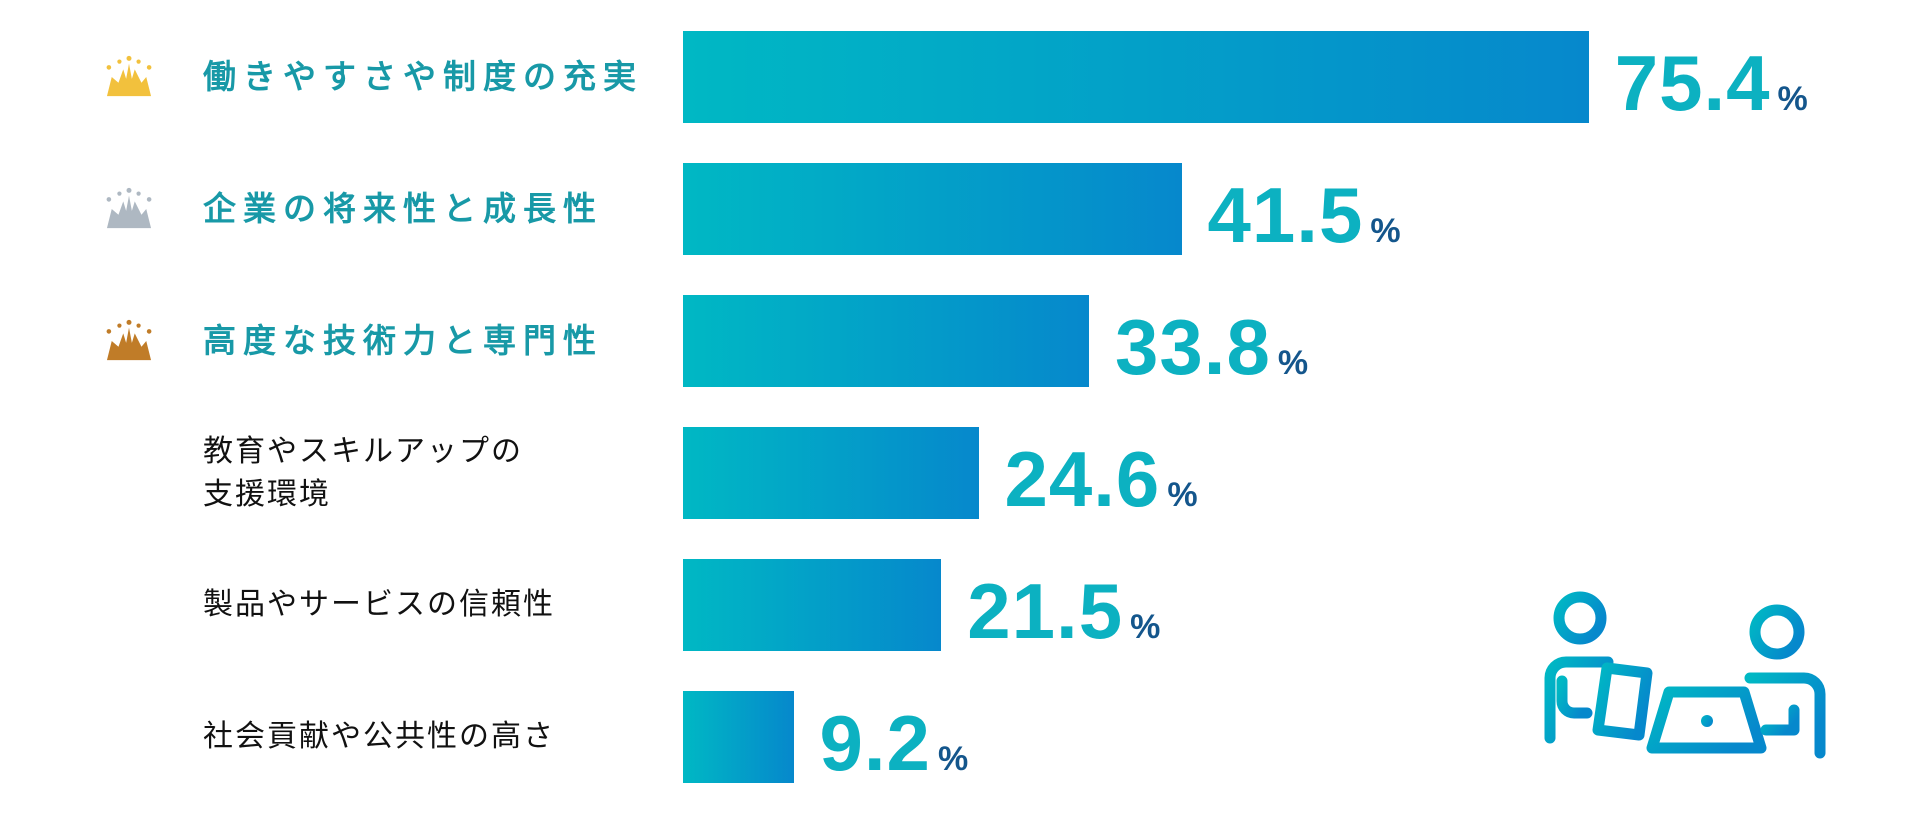 This screenshot has width=1918, height=826. Describe the element at coordinates (1777, 632) in the screenshot. I see `right-person-head` at that location.